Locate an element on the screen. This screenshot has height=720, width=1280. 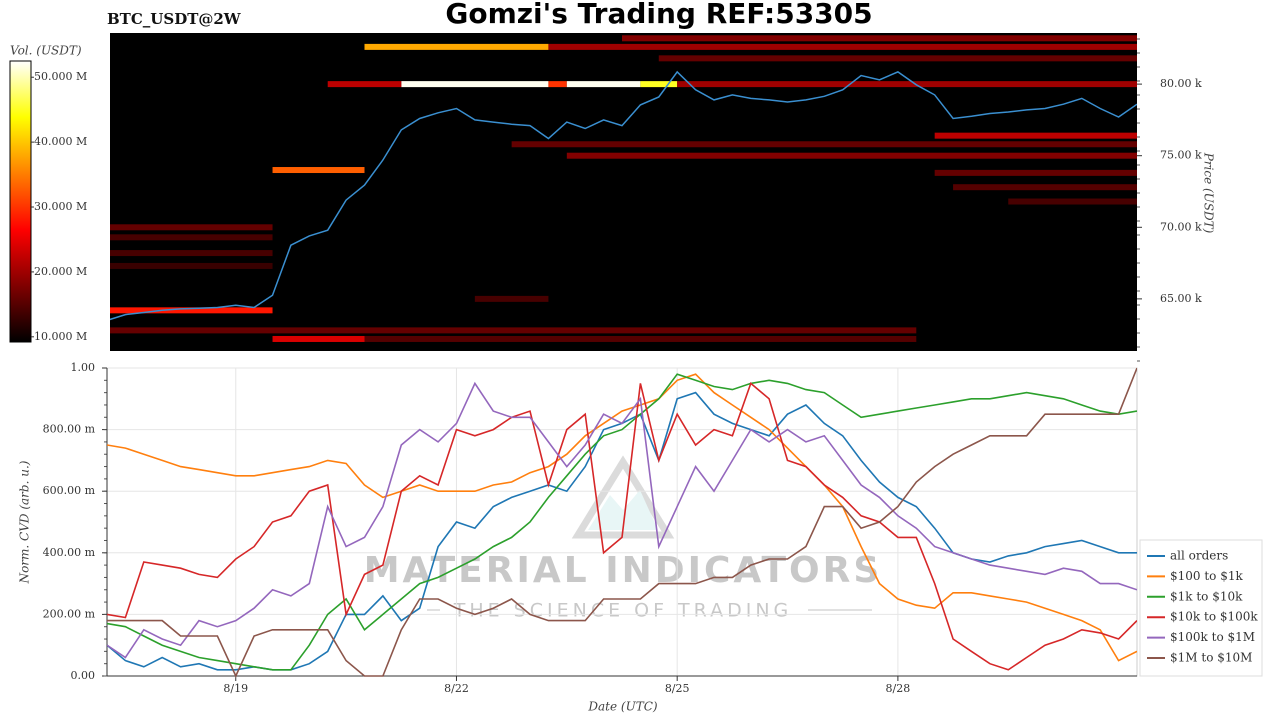
y-tick-label: 400.00 m is located at coordinates (69, 552).